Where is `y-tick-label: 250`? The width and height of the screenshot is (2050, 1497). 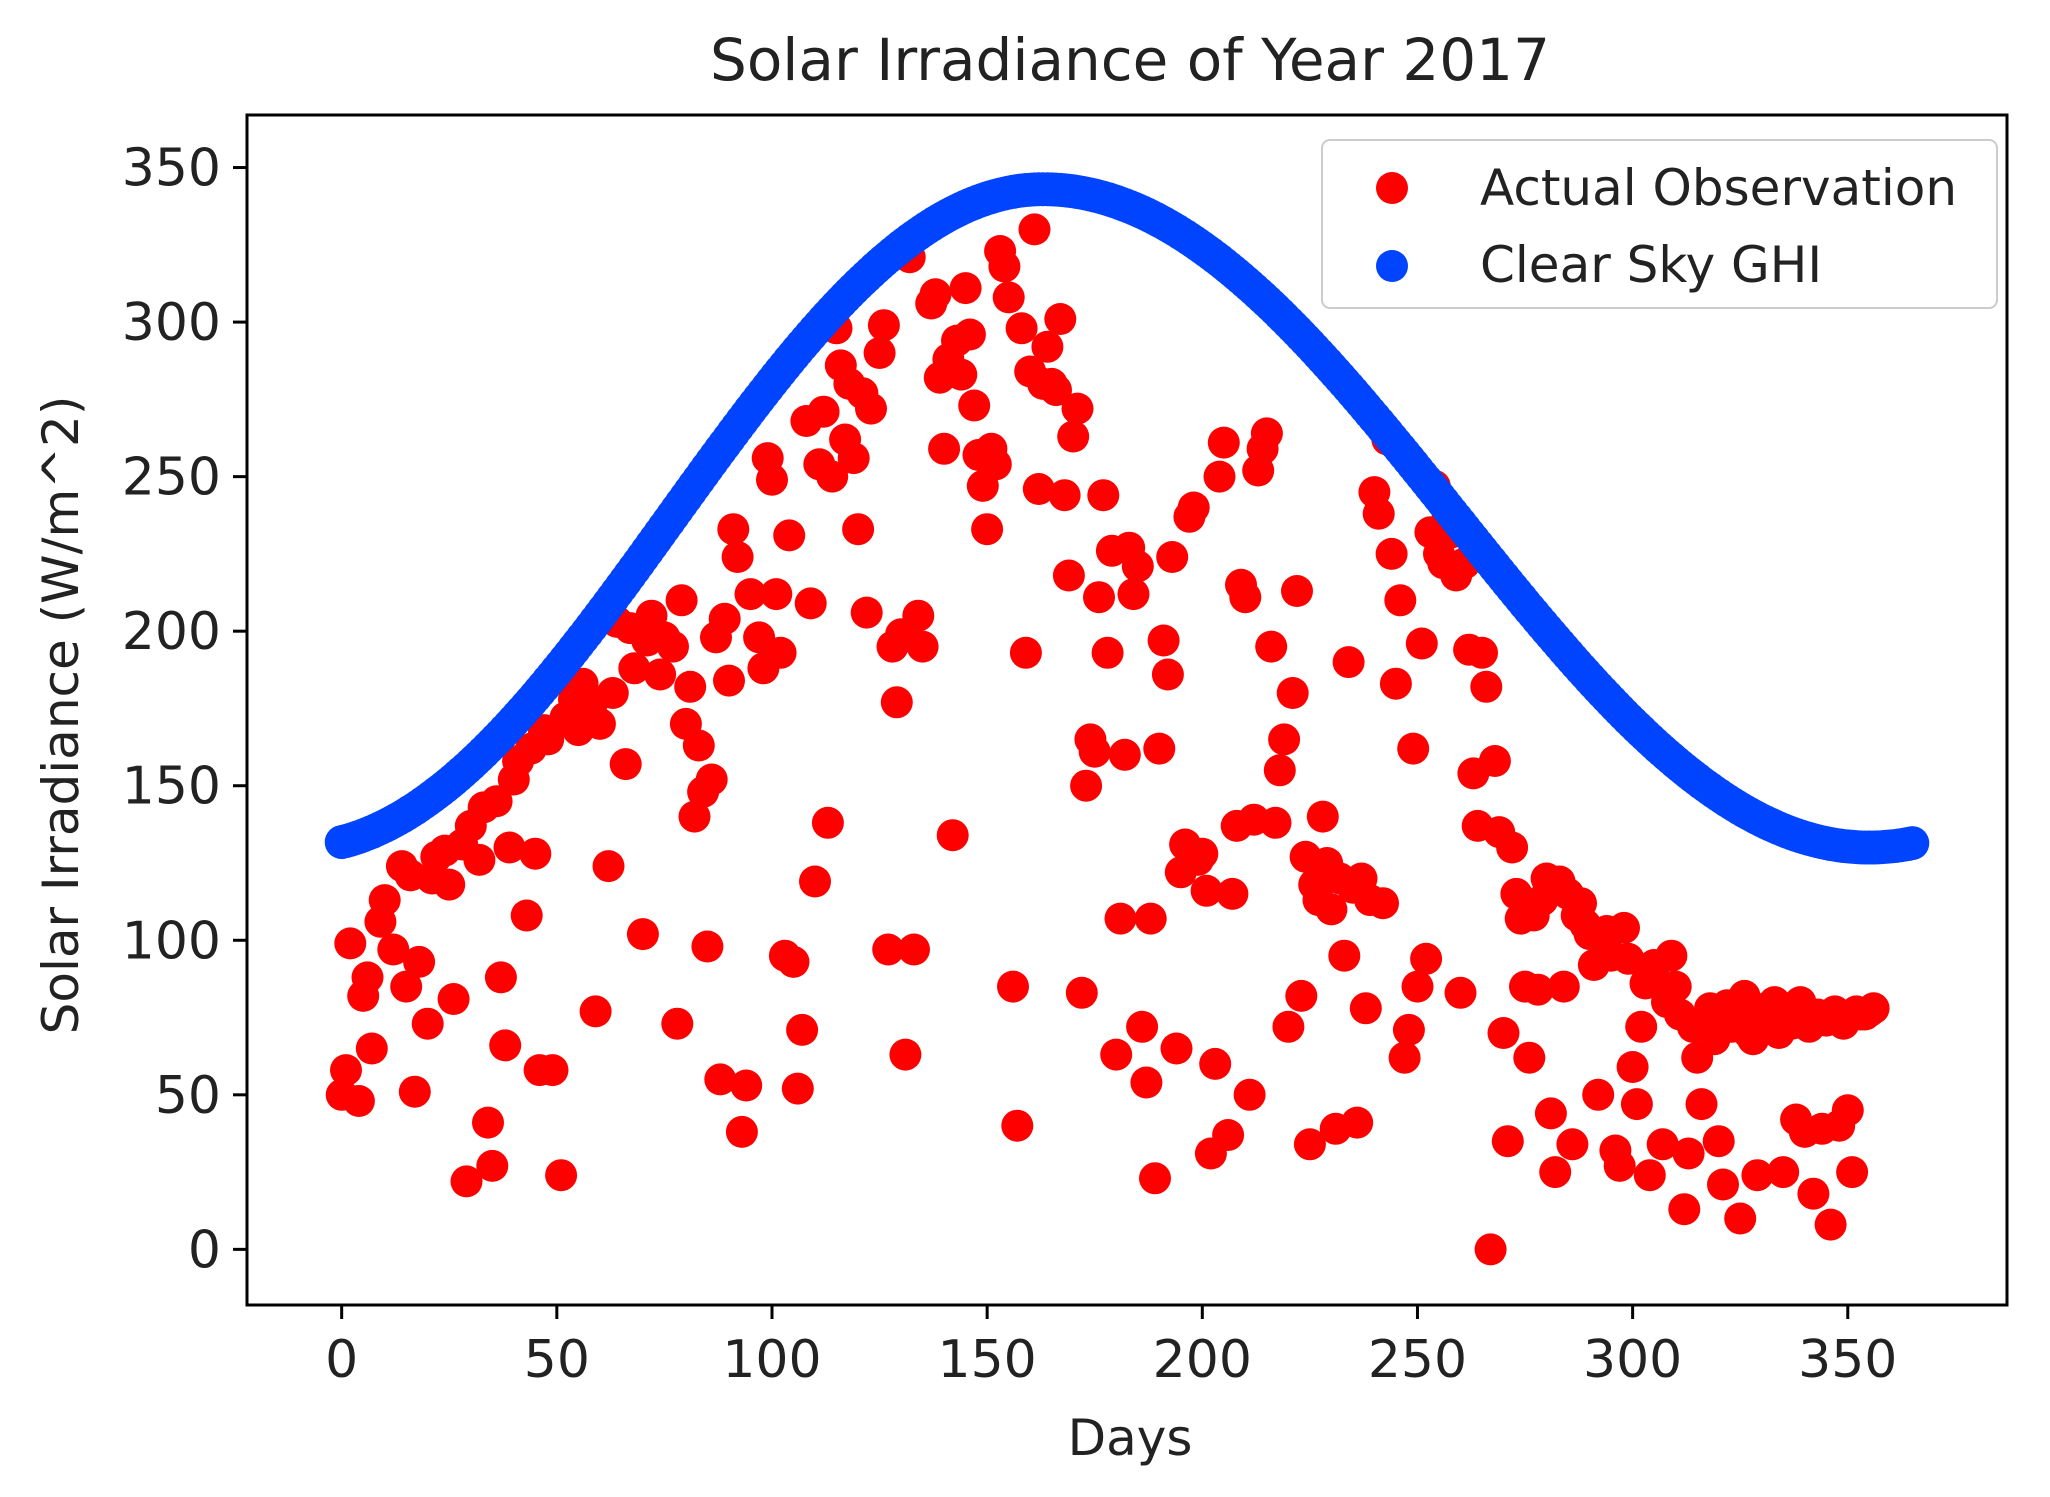
y-tick-label: 250 is located at coordinates (171, 478).